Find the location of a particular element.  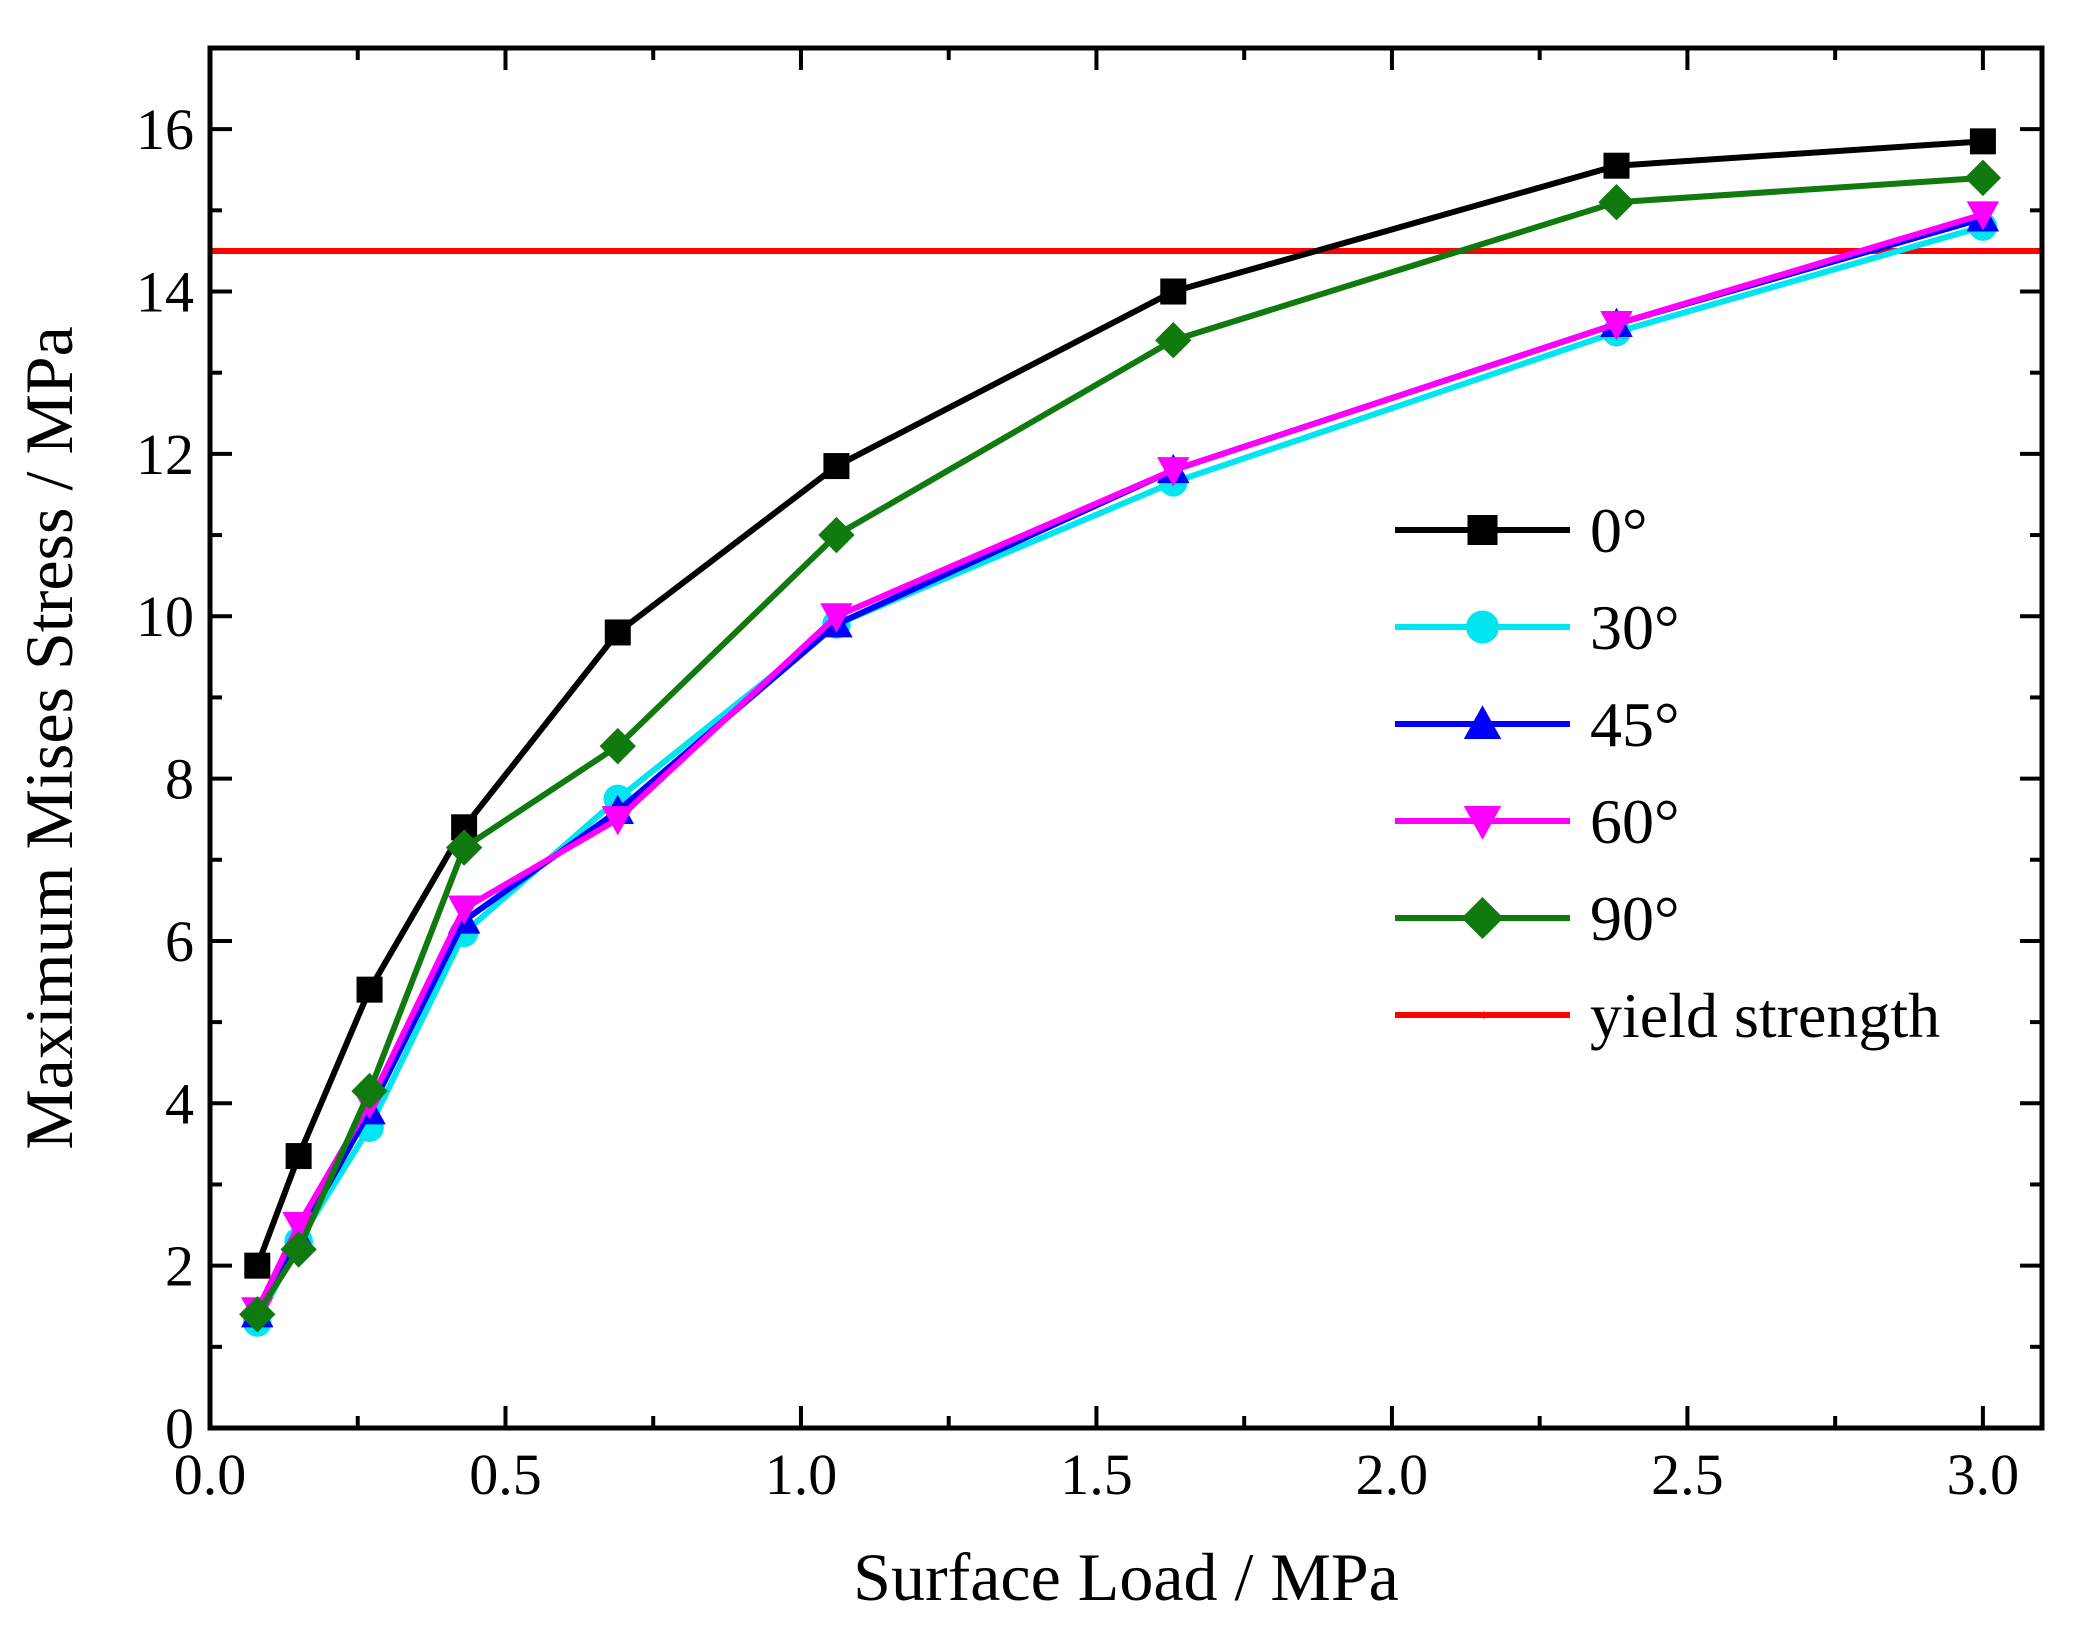

data-point-circle is located at coordinates (1482, 627).